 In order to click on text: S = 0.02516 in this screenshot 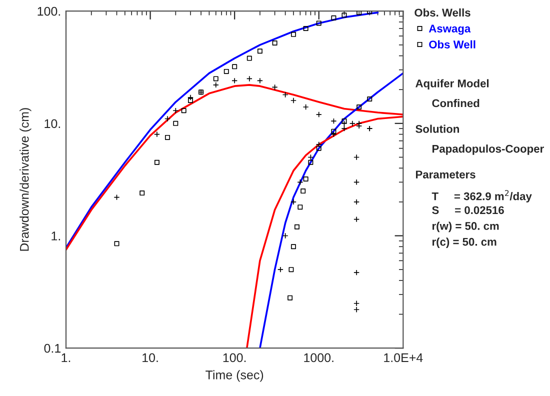, I will do `click(468, 210)`.